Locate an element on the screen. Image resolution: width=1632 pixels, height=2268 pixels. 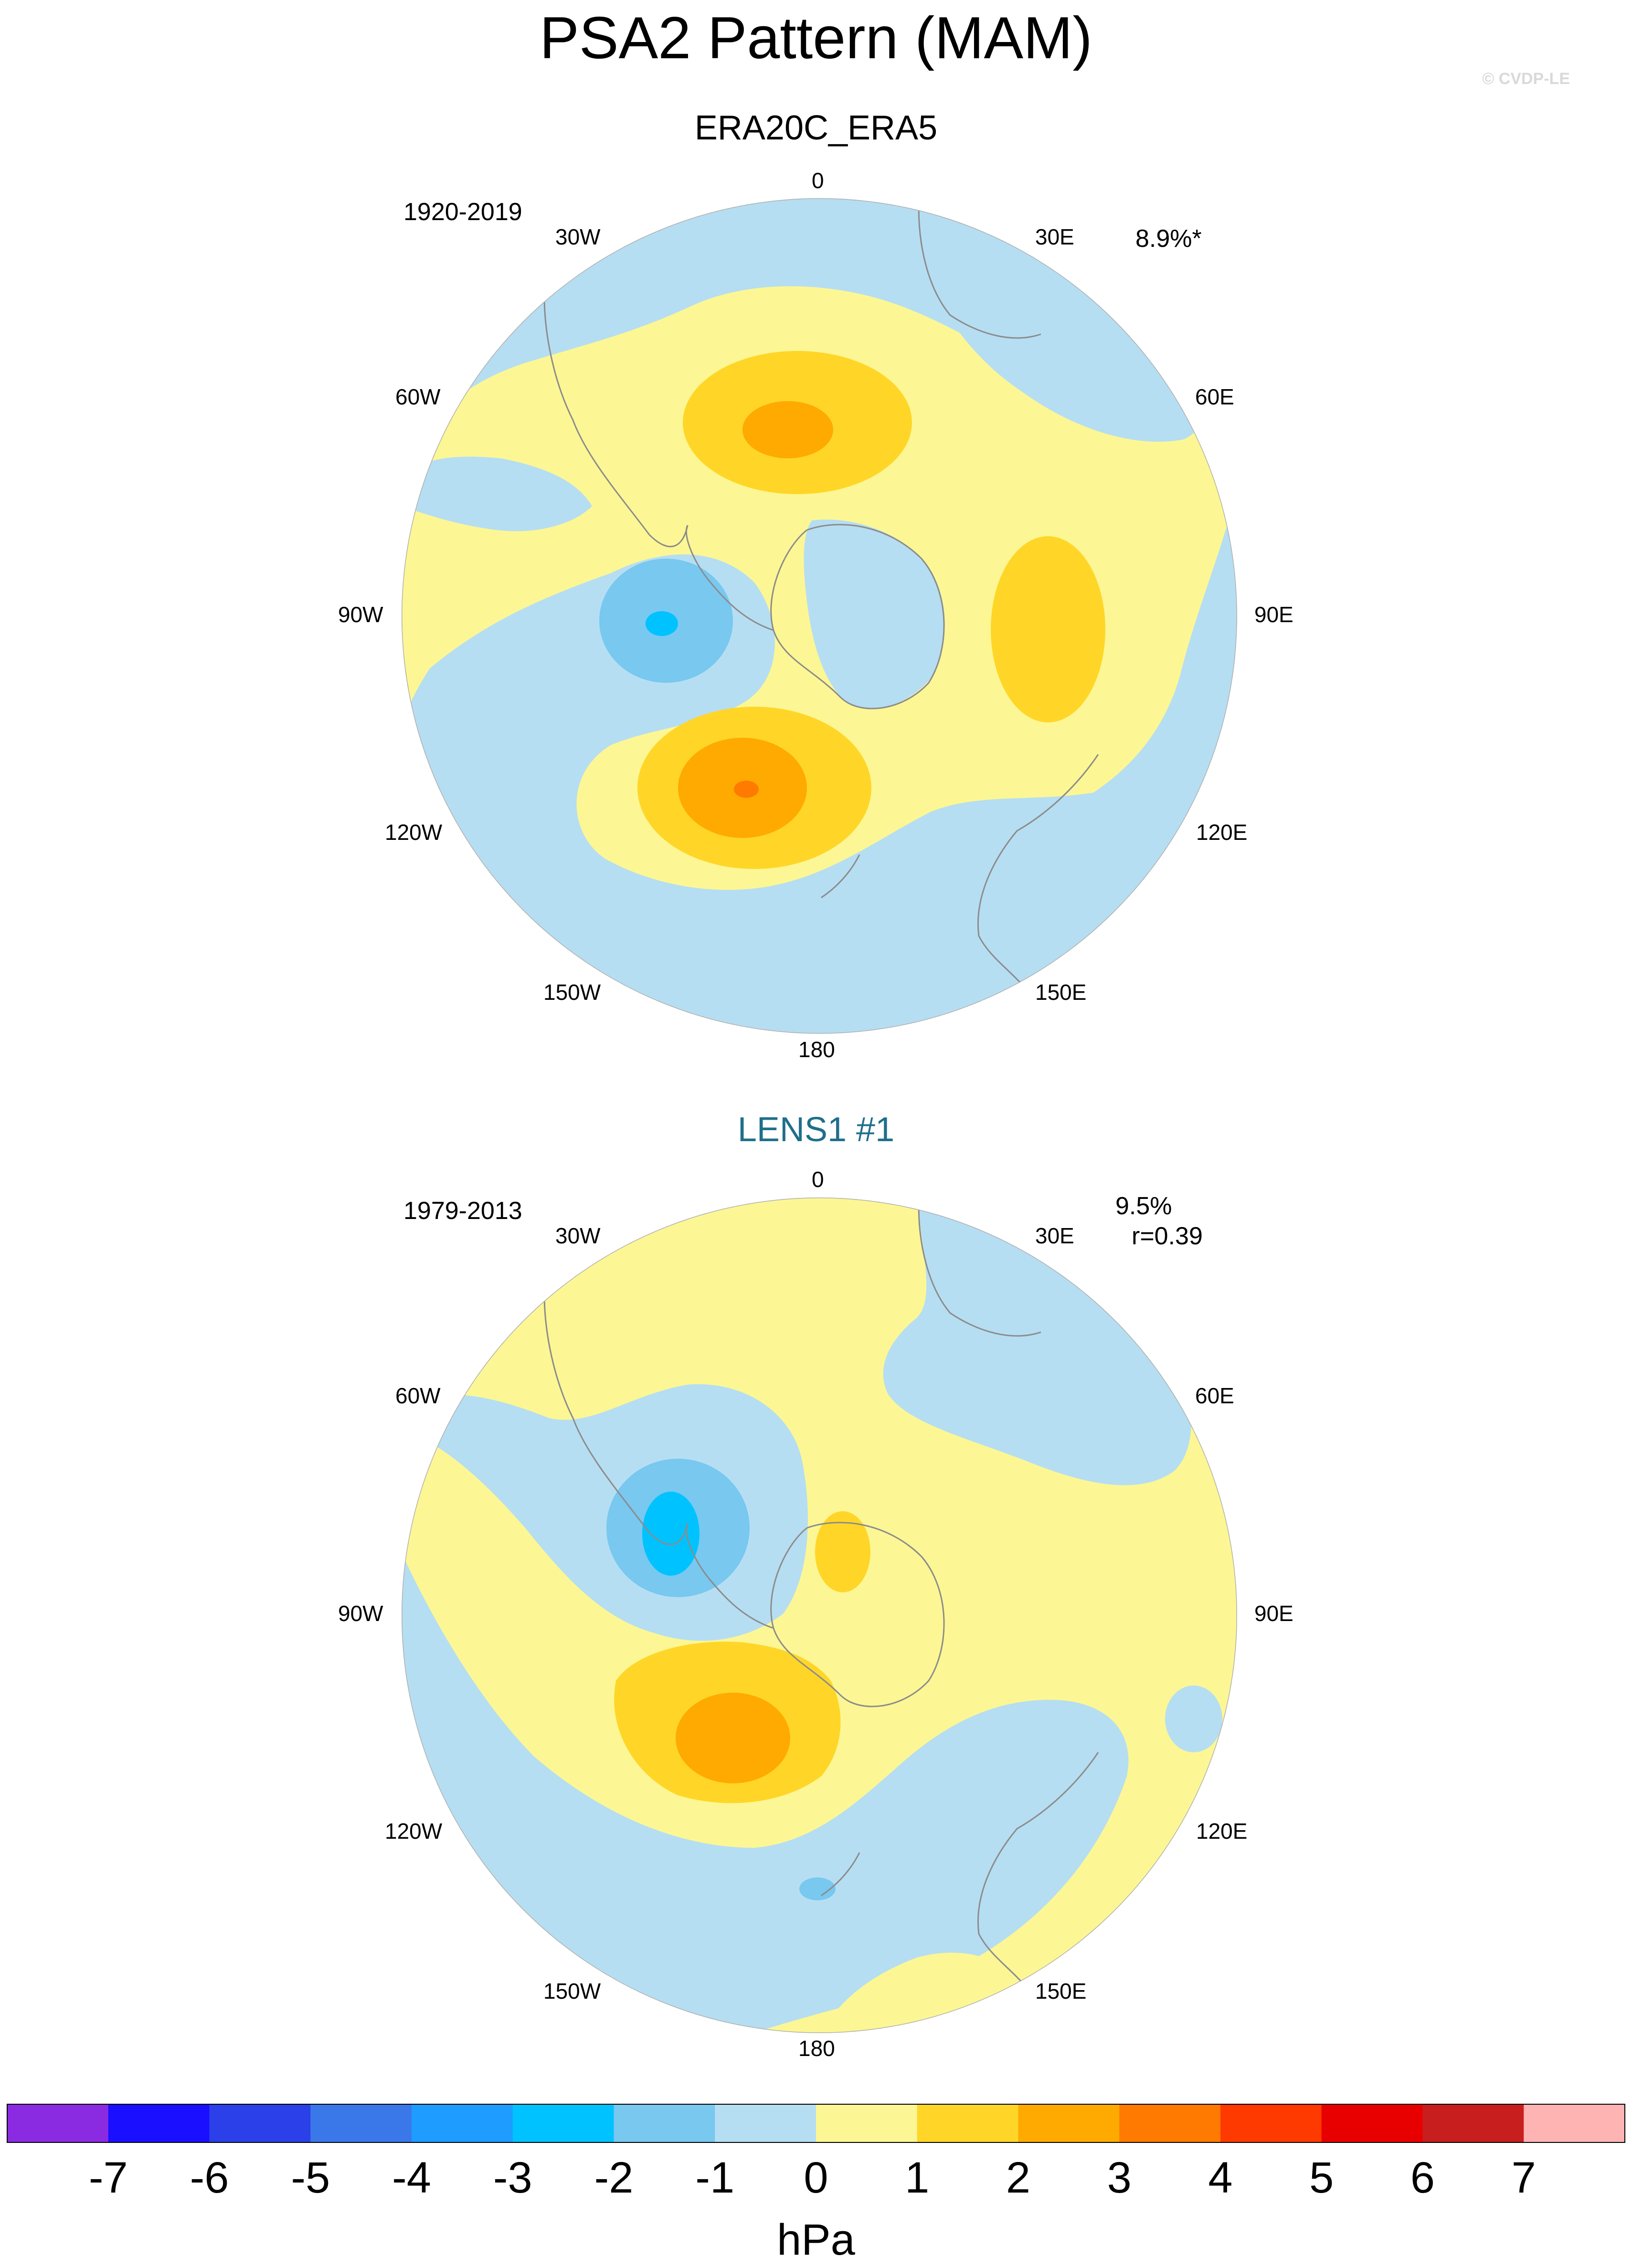
panel1-period: 1920-2019 is located at coordinates (462, 212).